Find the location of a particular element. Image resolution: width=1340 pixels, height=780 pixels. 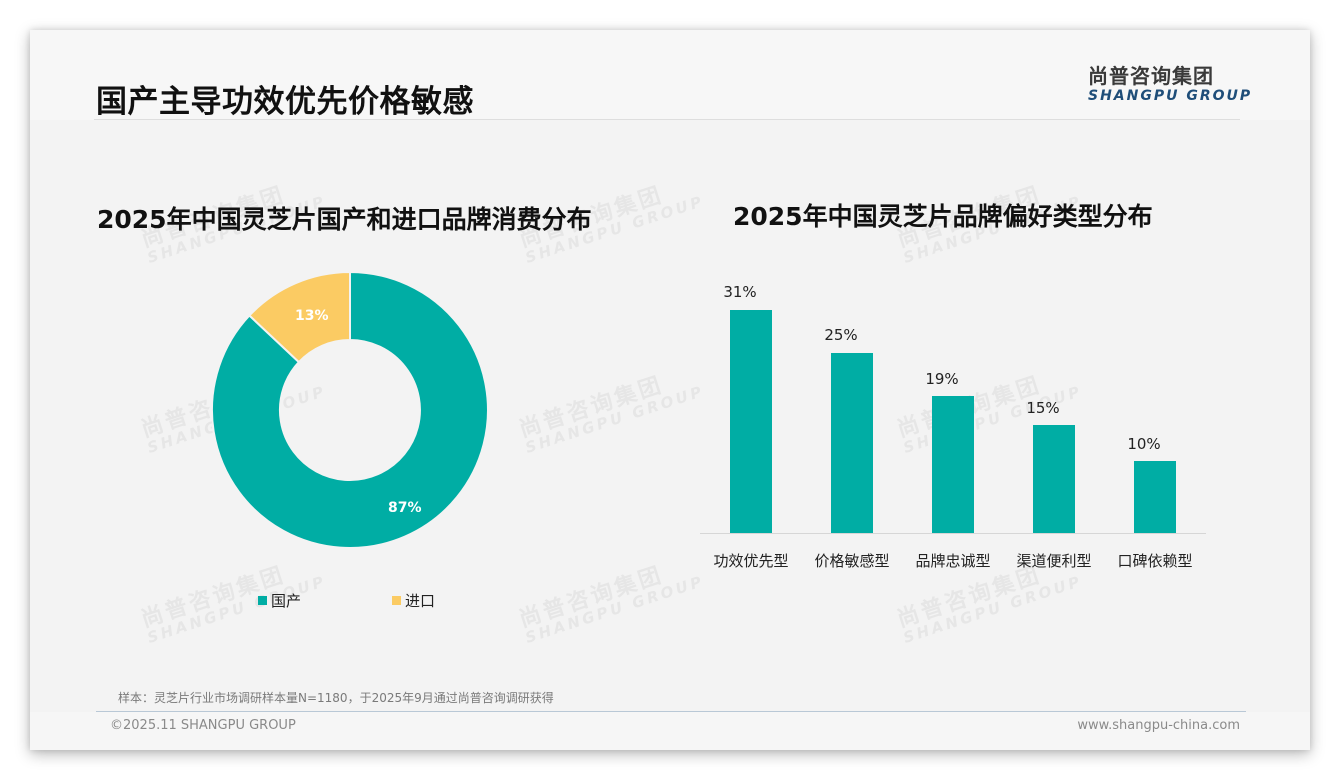

donut-svg is located at coordinates (349, 409).